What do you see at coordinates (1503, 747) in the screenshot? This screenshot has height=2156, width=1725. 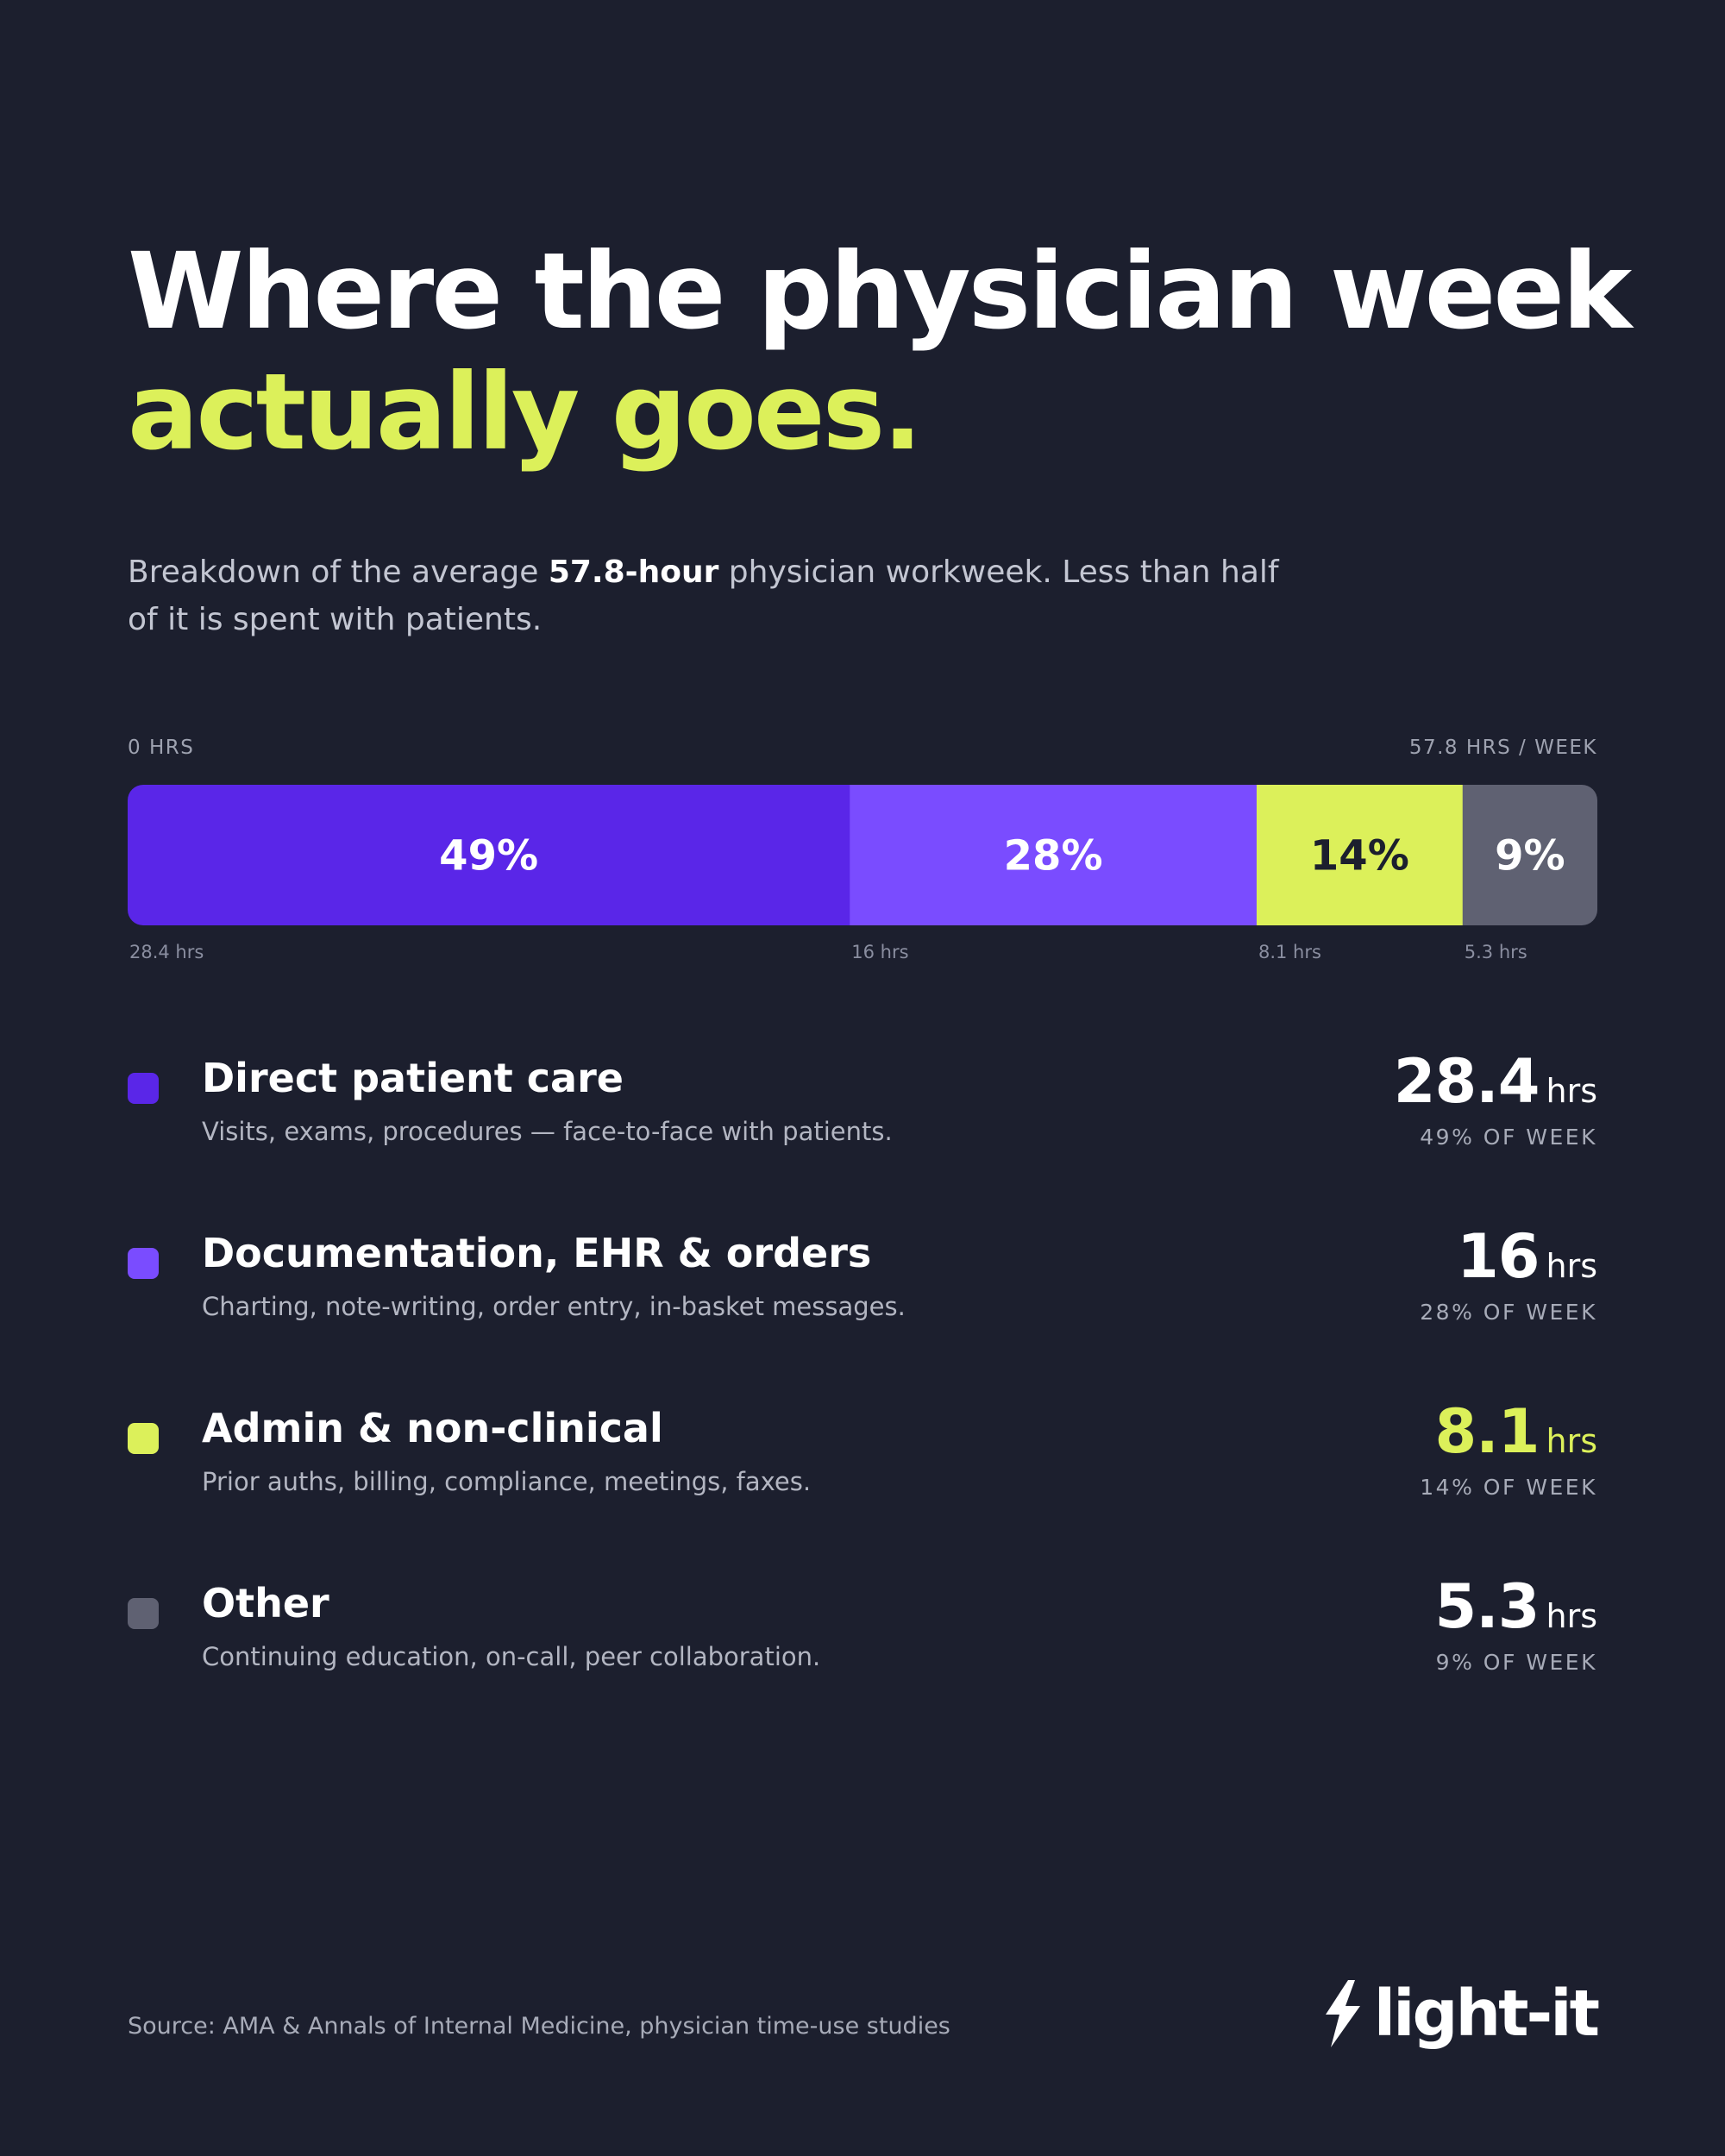 I see `axis-end-label: 57.8 HRS / WEEK` at bounding box center [1503, 747].